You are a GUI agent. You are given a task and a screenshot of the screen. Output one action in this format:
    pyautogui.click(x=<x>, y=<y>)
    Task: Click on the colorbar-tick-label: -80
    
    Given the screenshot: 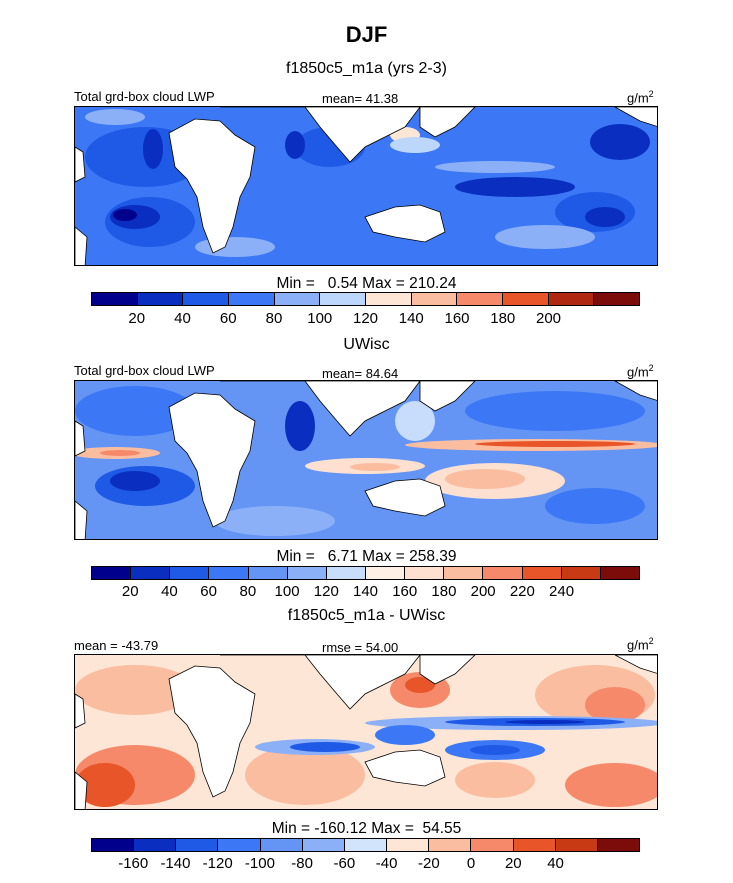 What is the action you would take?
    pyautogui.click(x=302, y=863)
    